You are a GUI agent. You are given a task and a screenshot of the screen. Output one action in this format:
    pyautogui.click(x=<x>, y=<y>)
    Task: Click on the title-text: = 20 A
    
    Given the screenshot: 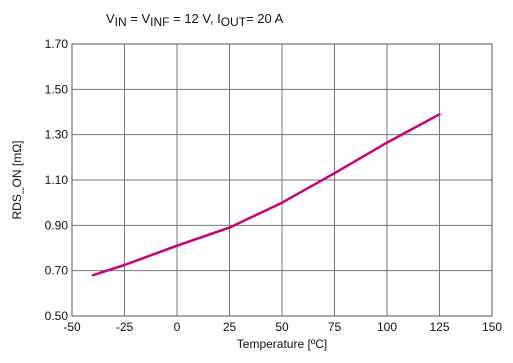 What is the action you would take?
    pyautogui.click(x=265, y=18)
    